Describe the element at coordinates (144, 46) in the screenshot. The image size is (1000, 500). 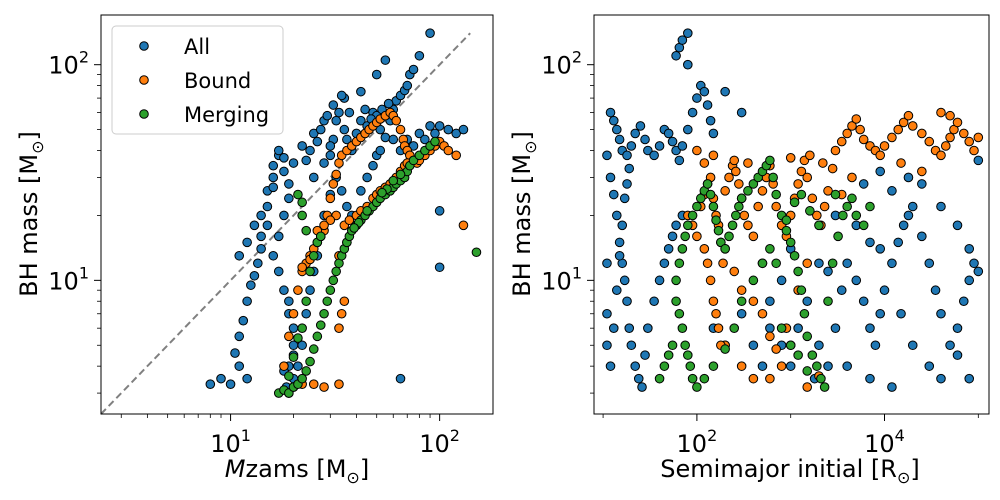
I see `legend-marker-all` at that location.